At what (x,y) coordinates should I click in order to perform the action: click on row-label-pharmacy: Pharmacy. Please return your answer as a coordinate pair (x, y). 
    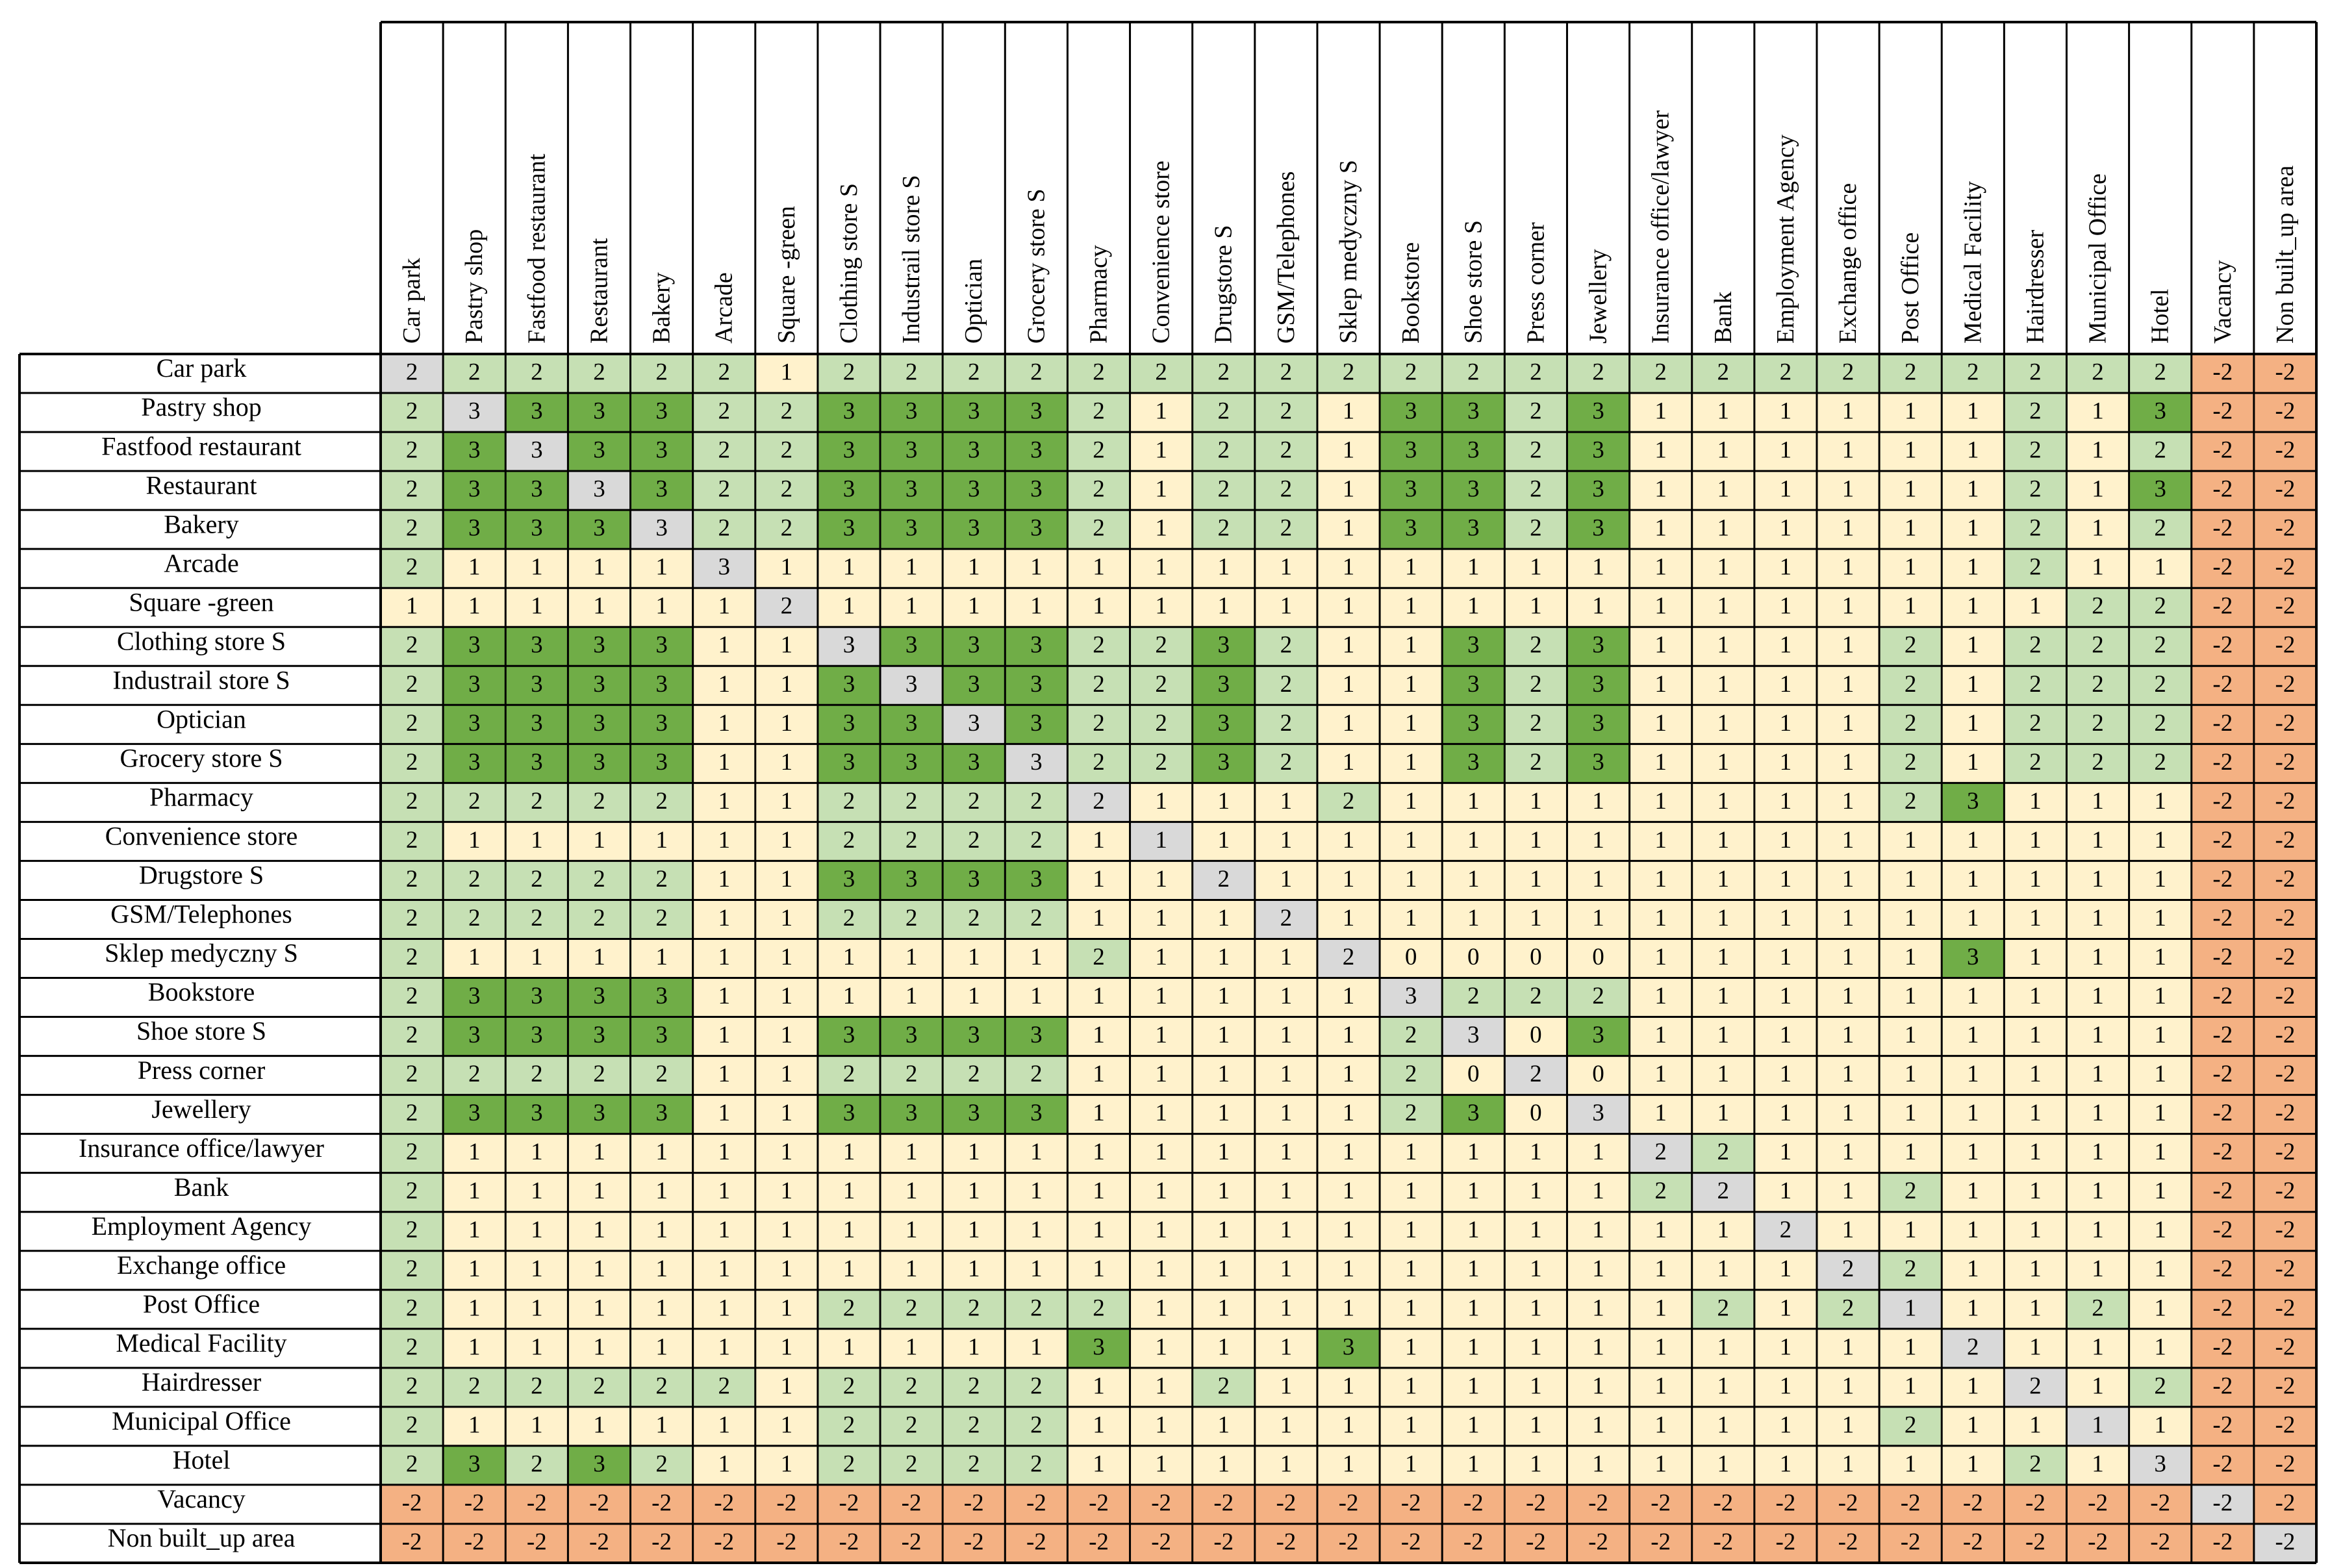
    Looking at the image, I should click on (201, 797).